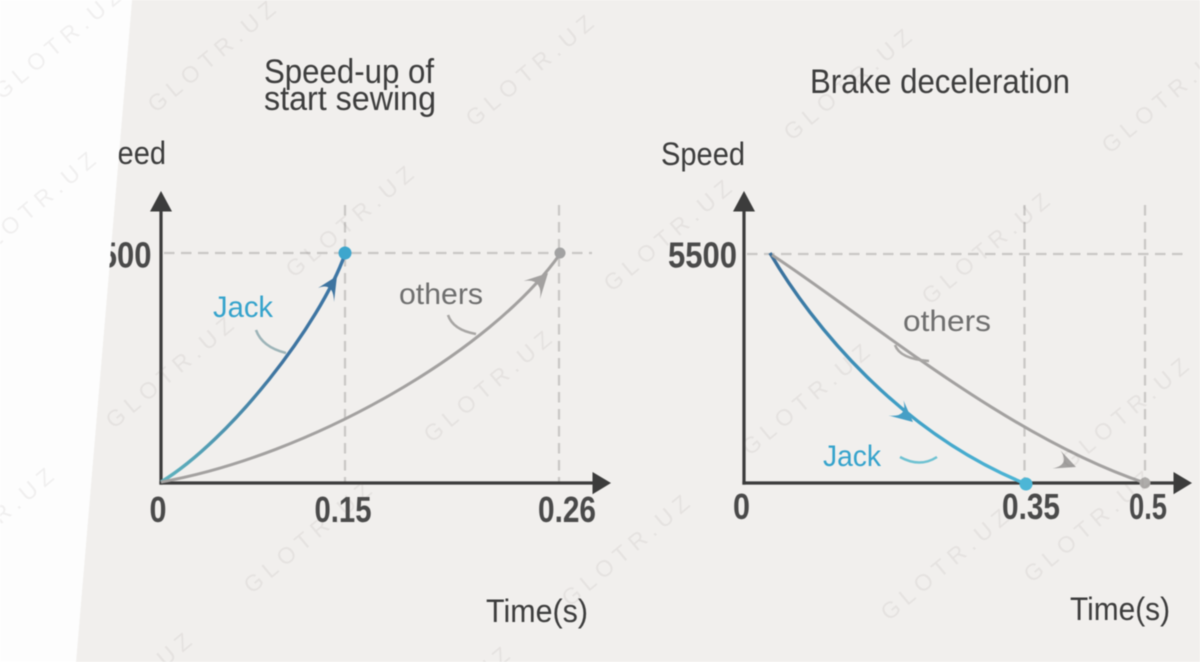 This screenshot has height=662, width=1200. What do you see at coordinates (1031, 506) in the screenshot?
I see `svg-text: 0.35` at bounding box center [1031, 506].